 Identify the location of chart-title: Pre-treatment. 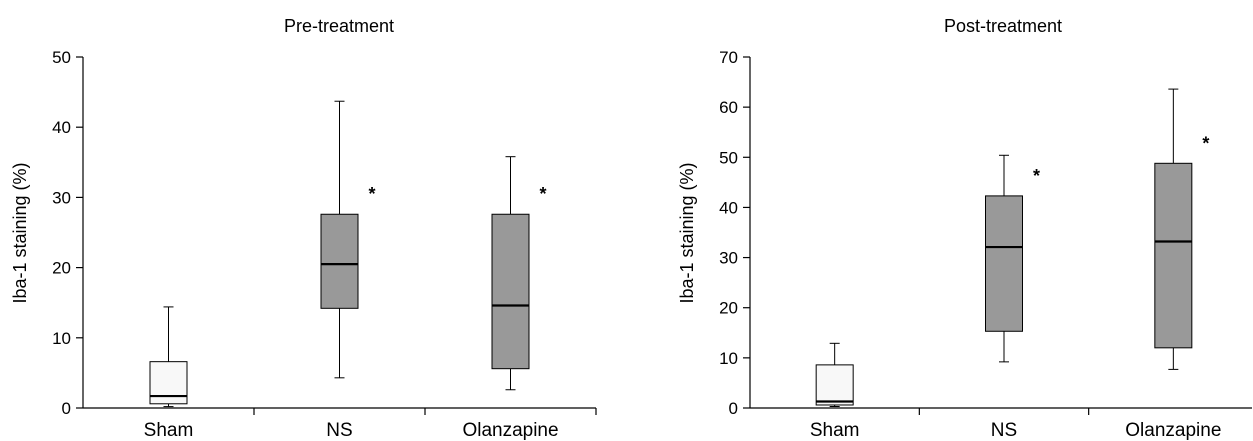
(339, 26).